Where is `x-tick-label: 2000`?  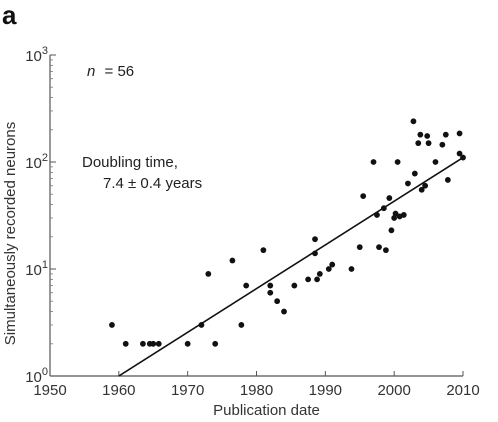 x-tick-label: 2000 is located at coordinates (393, 390).